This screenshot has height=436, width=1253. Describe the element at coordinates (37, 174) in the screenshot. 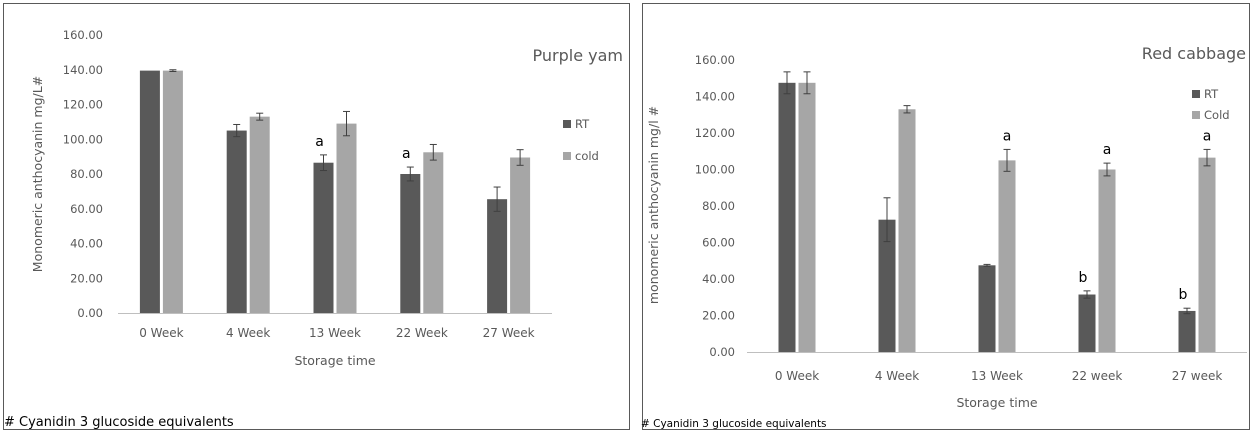

I see `y-axis-label: Monomeric anthocyanin mg/L#` at that location.